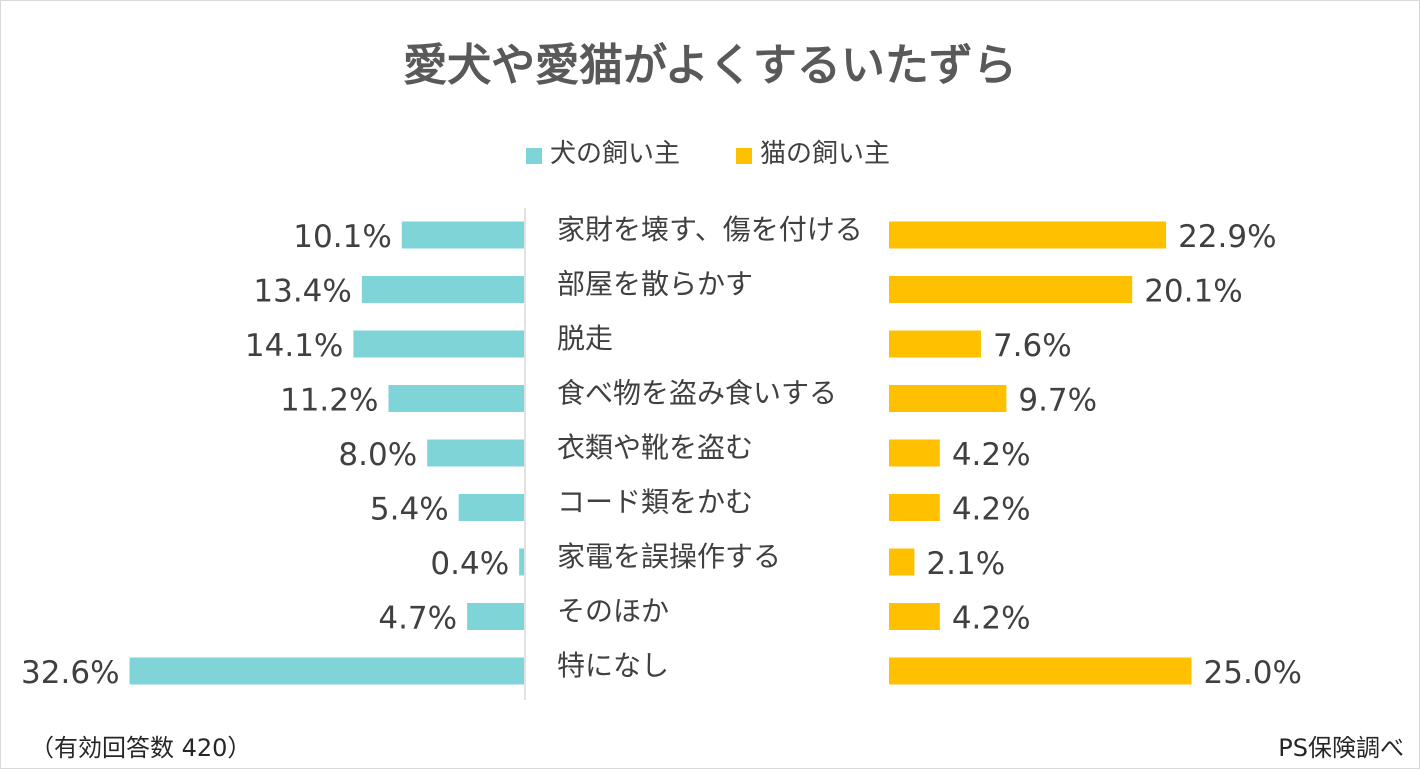  Describe the element at coordinates (1193, 292) in the screenshot. I see `cat-value-label: 20.1%` at that location.